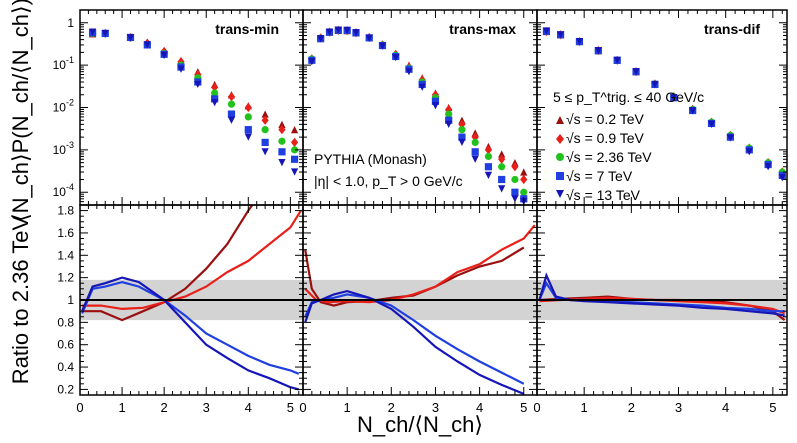 The image size is (797, 443). What do you see at coordinates (560, 120) in the screenshot?
I see `legend-marker-triangle-up` at bounding box center [560, 120].